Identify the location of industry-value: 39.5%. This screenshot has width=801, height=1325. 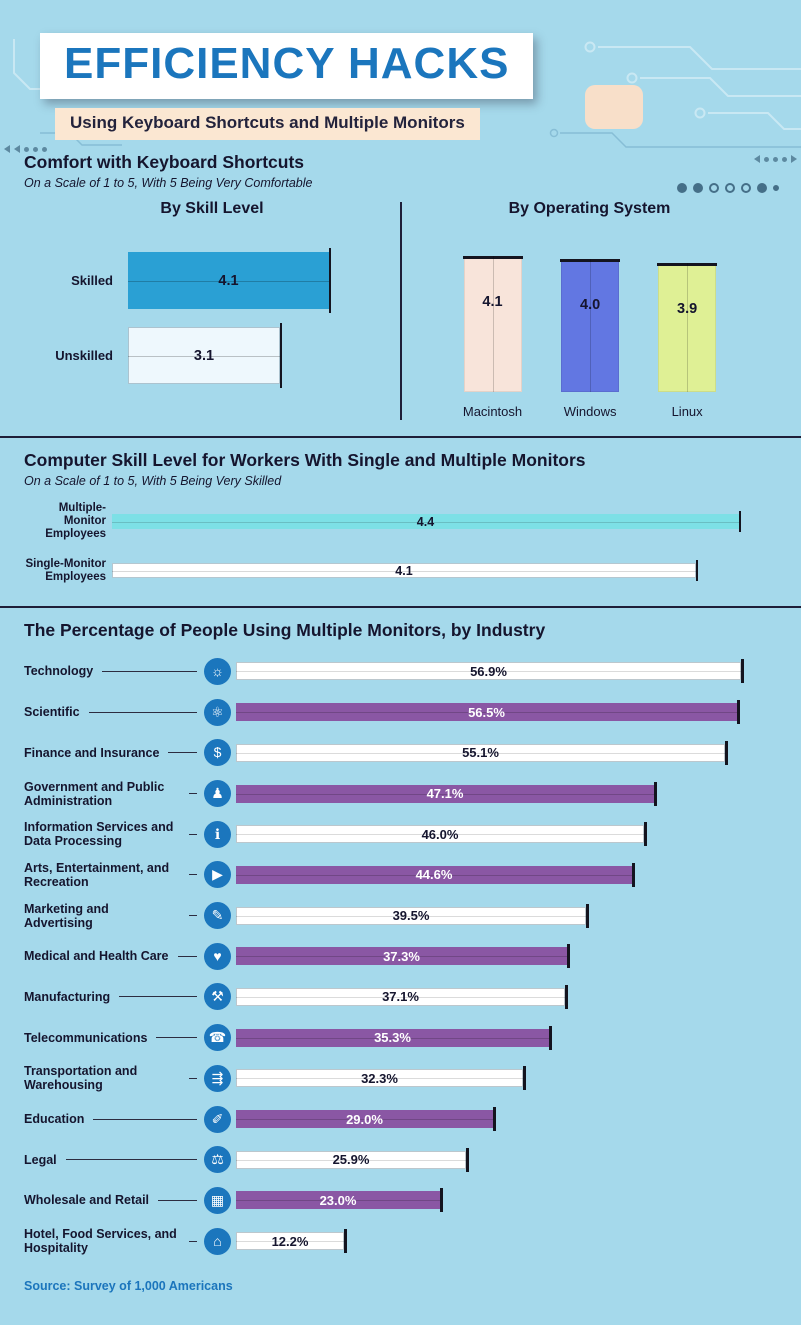
(411, 916).